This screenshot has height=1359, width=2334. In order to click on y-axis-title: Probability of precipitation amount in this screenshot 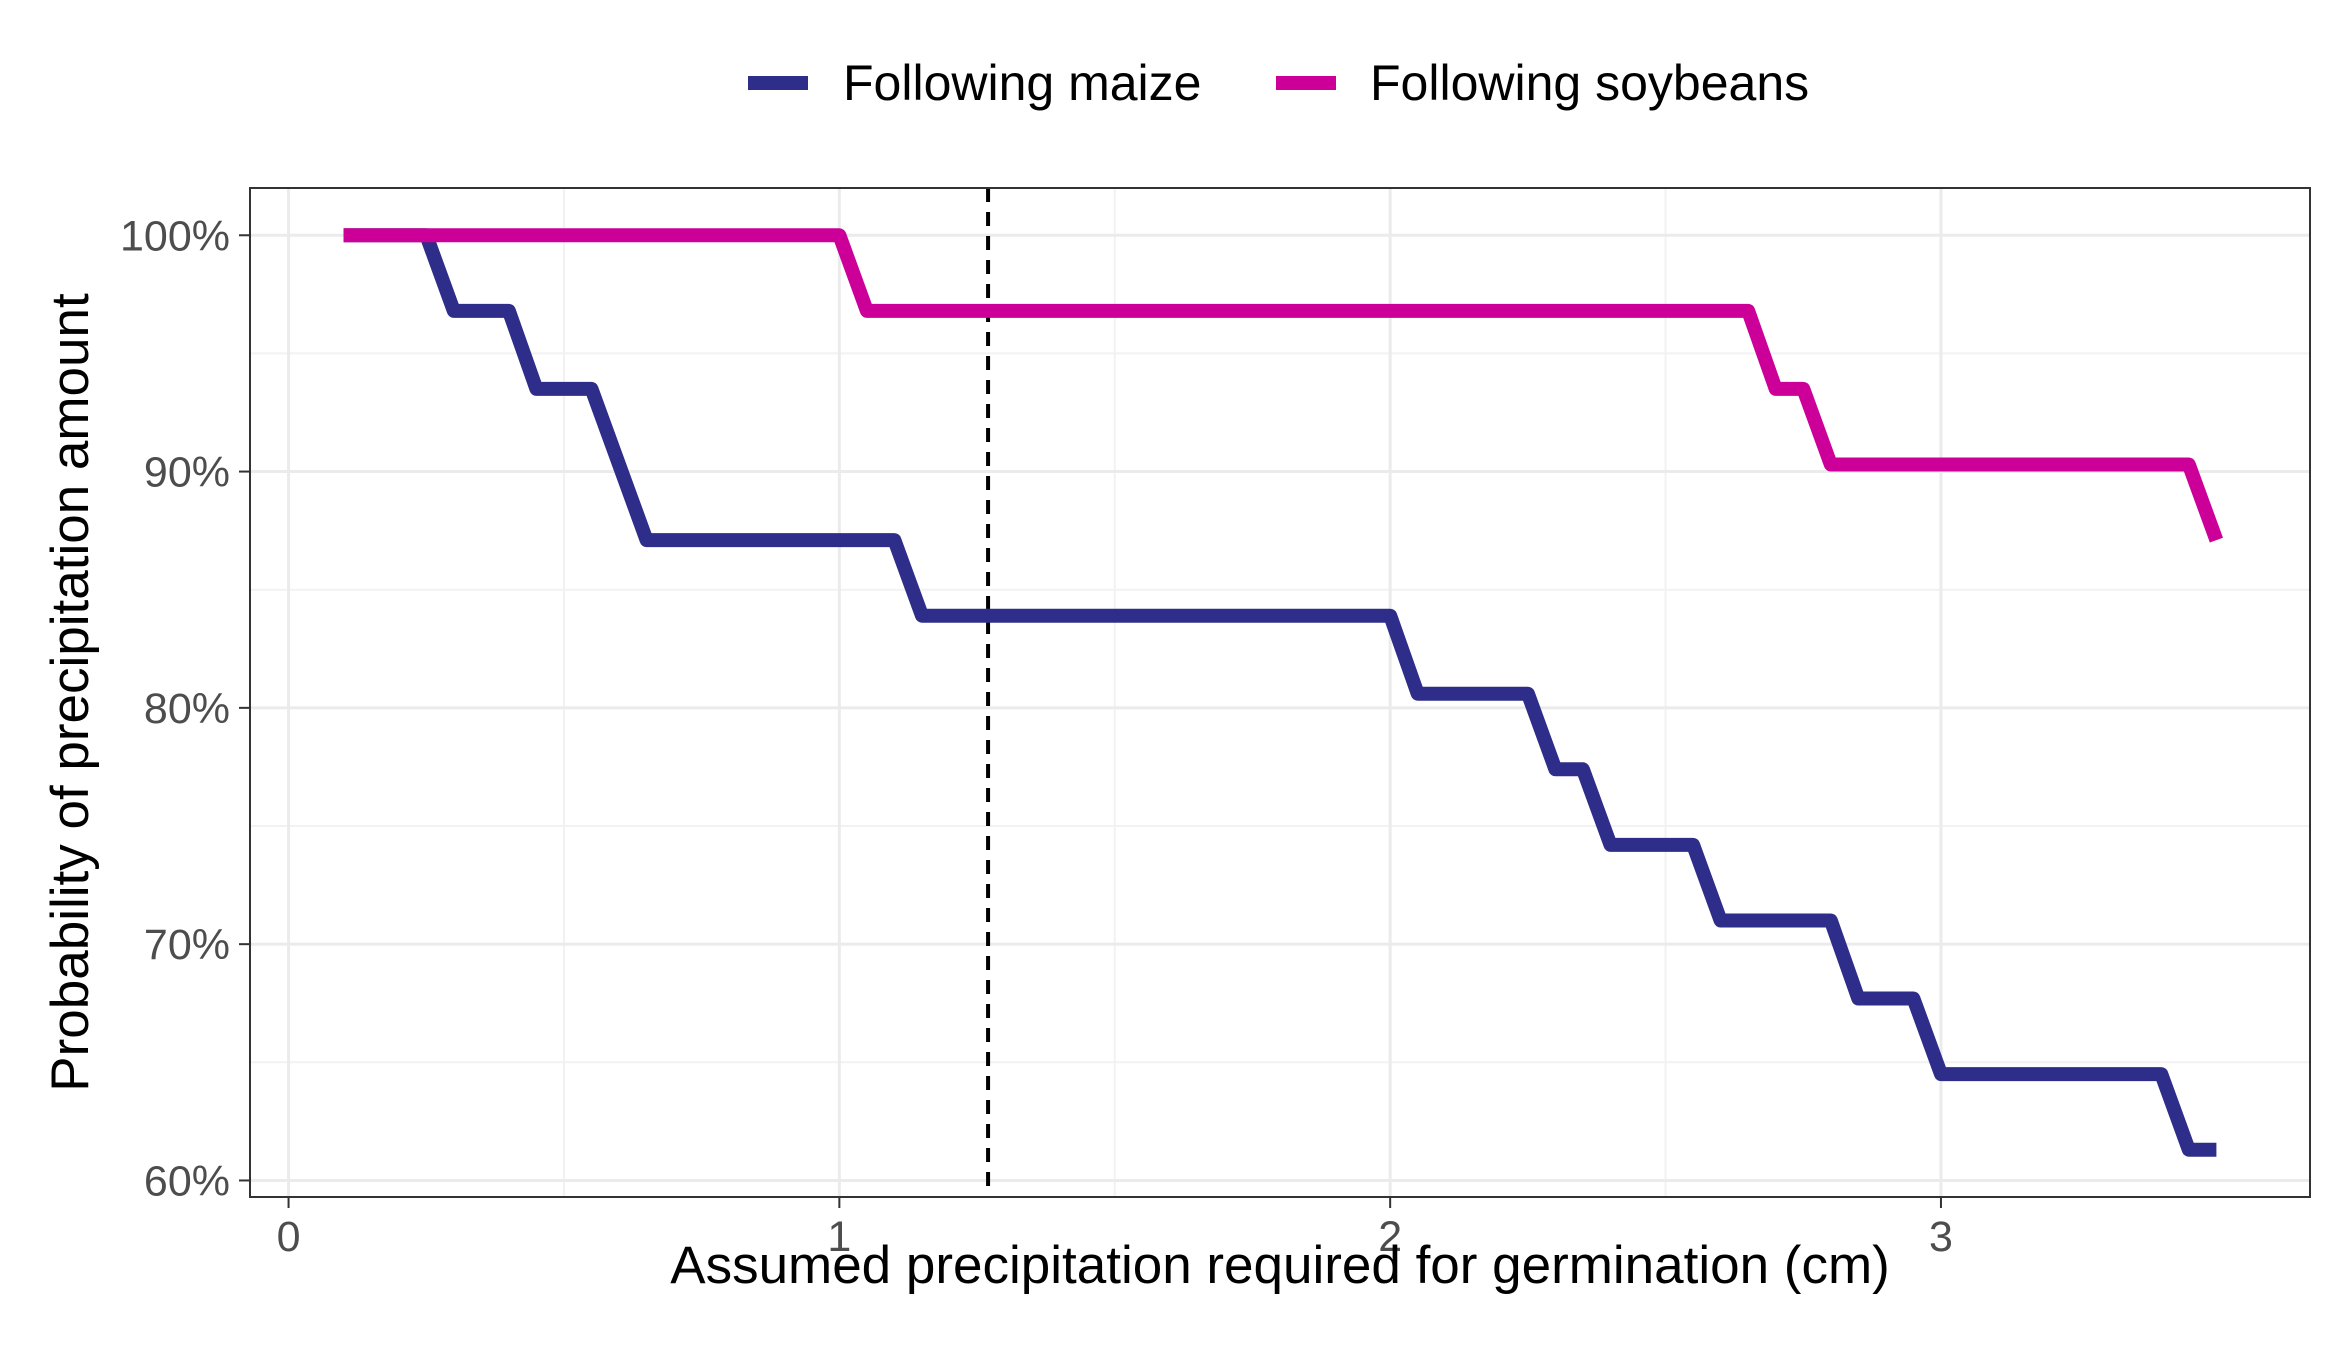, I will do `click(70, 692)`.